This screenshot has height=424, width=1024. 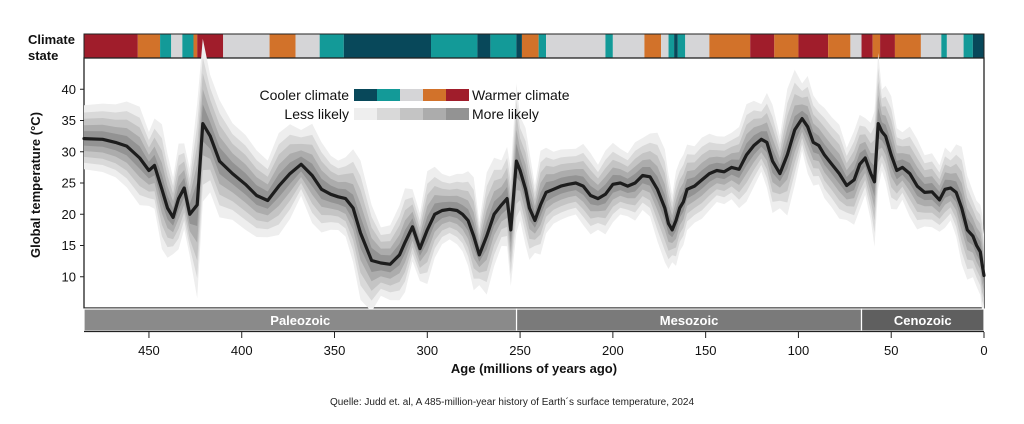 I want to click on x-tick-label: 50, so click(x=891, y=350).